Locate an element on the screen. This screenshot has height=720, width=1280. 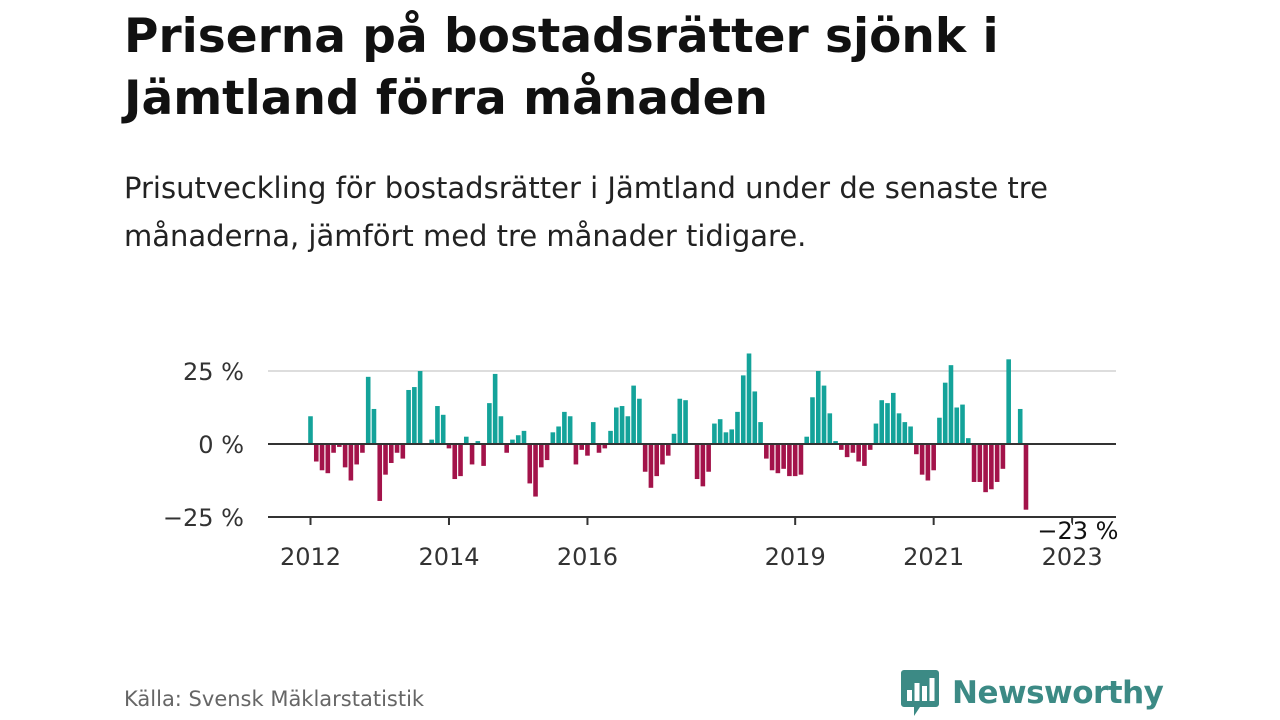
brand-name: Newsworthy is located at coordinates (1058, 693).